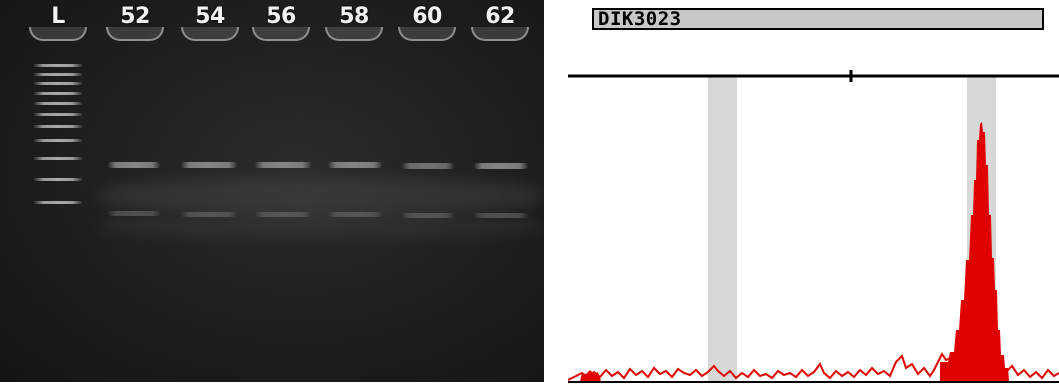  What do you see at coordinates (354, 16) in the screenshot?
I see `lane-label-58: 58` at bounding box center [354, 16].